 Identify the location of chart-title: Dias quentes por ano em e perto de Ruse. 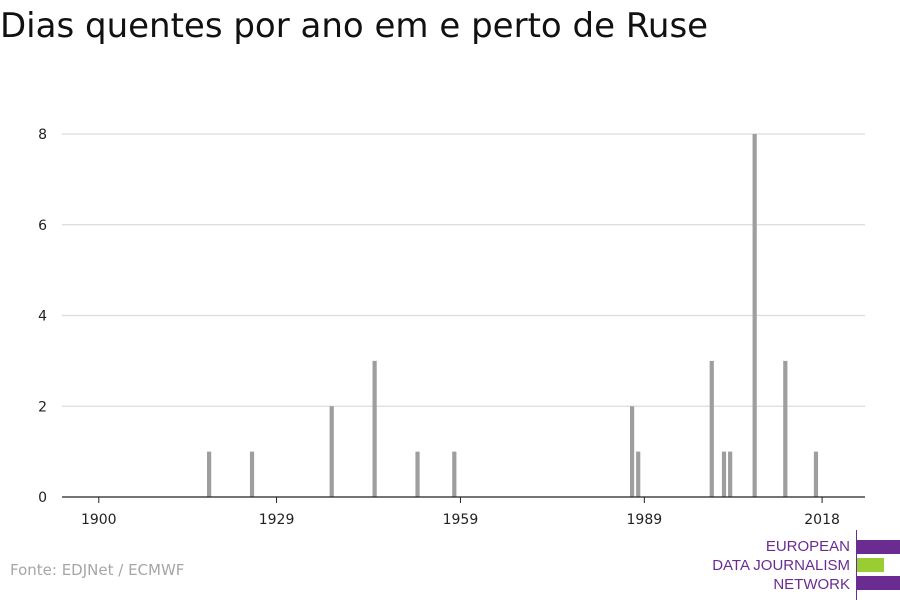
(354, 26).